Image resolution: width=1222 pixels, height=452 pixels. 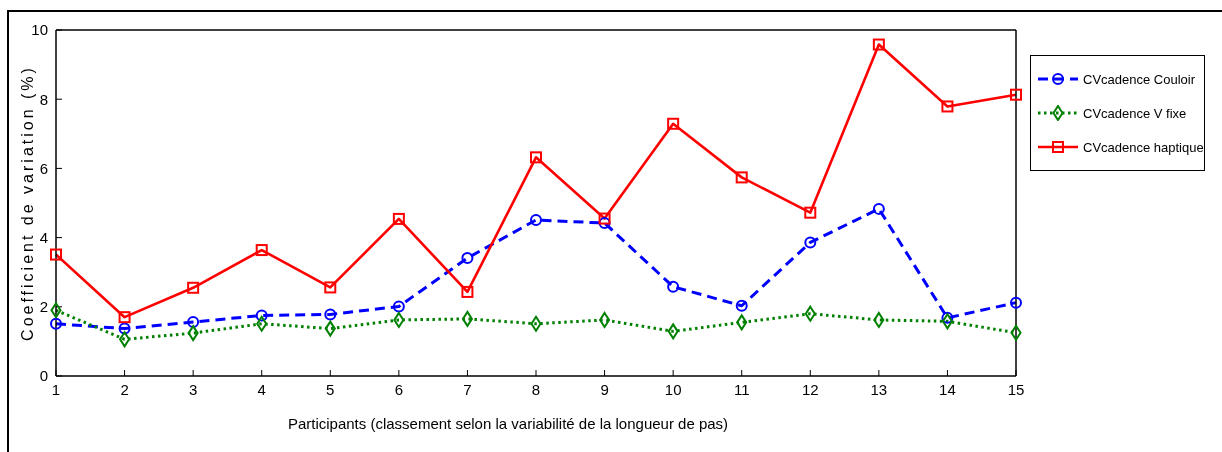 What do you see at coordinates (193, 389) in the screenshot?
I see `x-tick-label: 3` at bounding box center [193, 389].